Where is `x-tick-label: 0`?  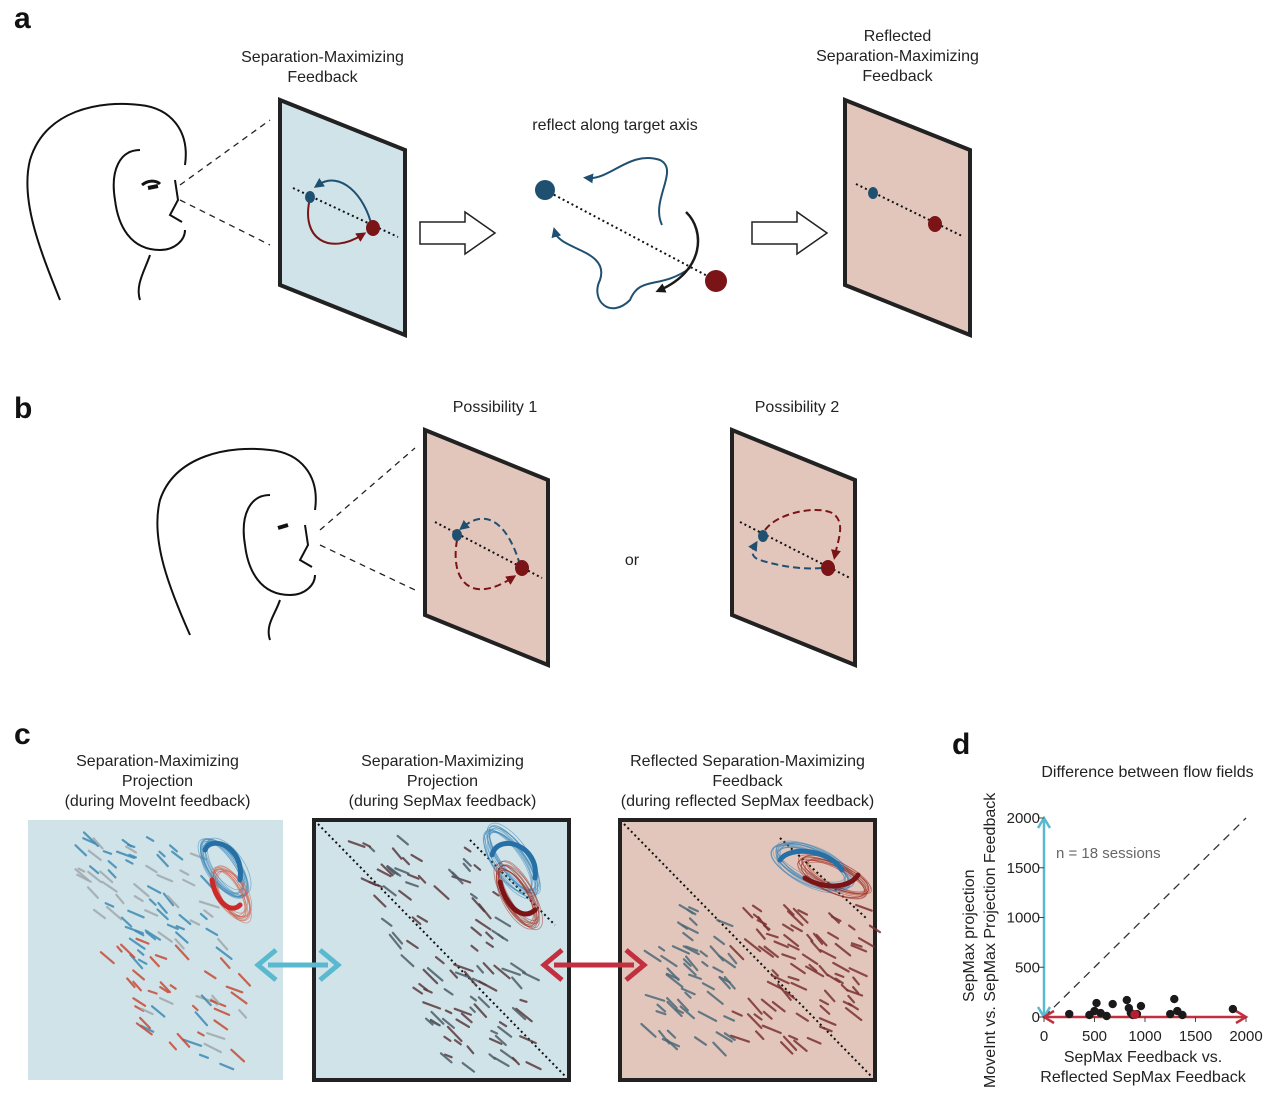 x-tick-label: 0 is located at coordinates (1044, 1036).